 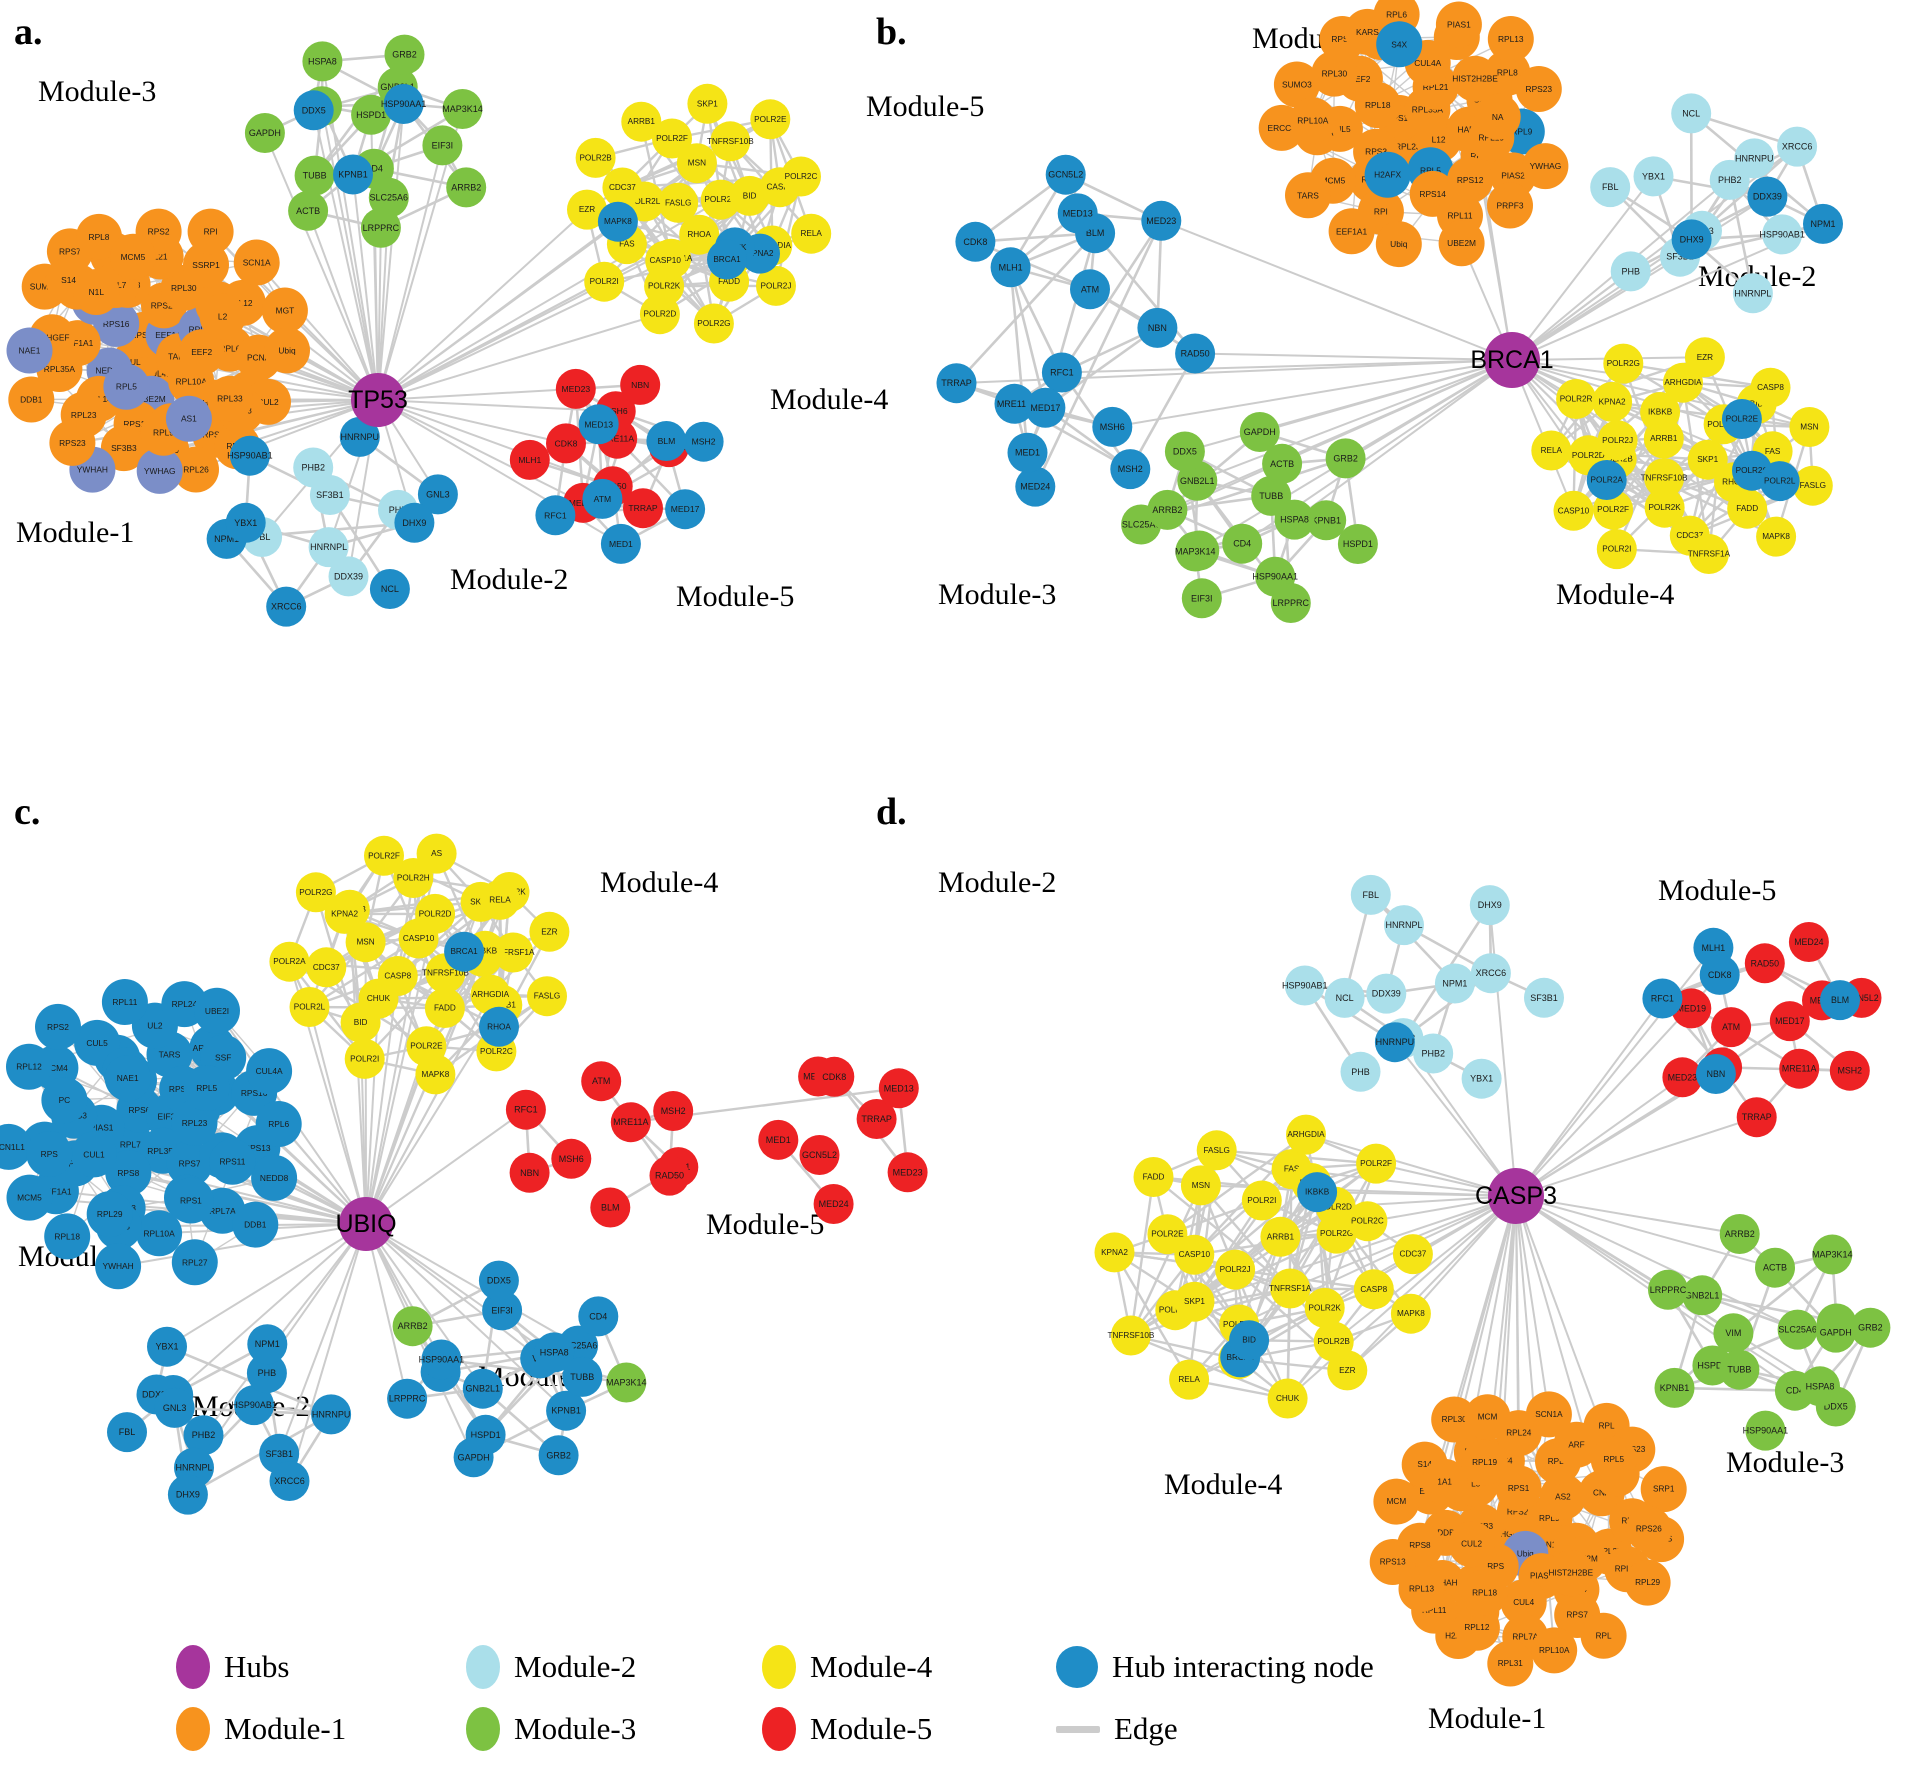 I want to click on network-node: RPS26, so click(x=1648, y=1529).